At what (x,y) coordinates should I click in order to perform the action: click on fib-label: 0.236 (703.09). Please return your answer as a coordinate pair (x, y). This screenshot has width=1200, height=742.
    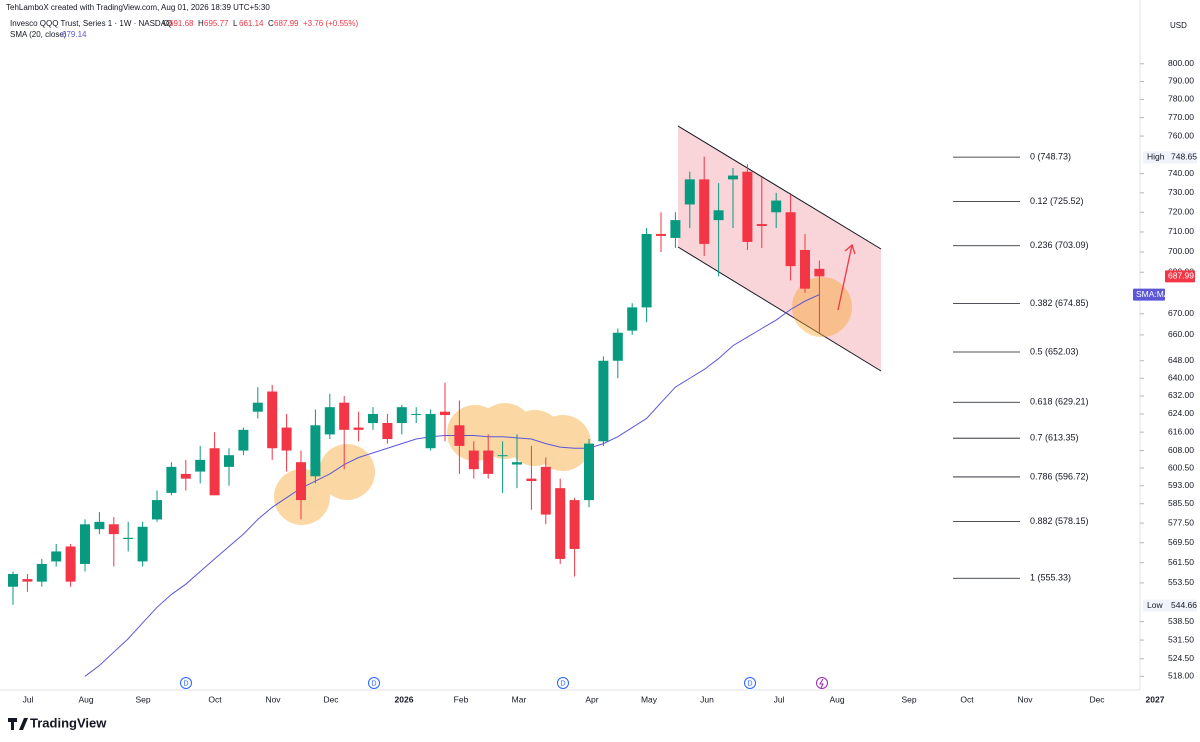
    Looking at the image, I should click on (1059, 245).